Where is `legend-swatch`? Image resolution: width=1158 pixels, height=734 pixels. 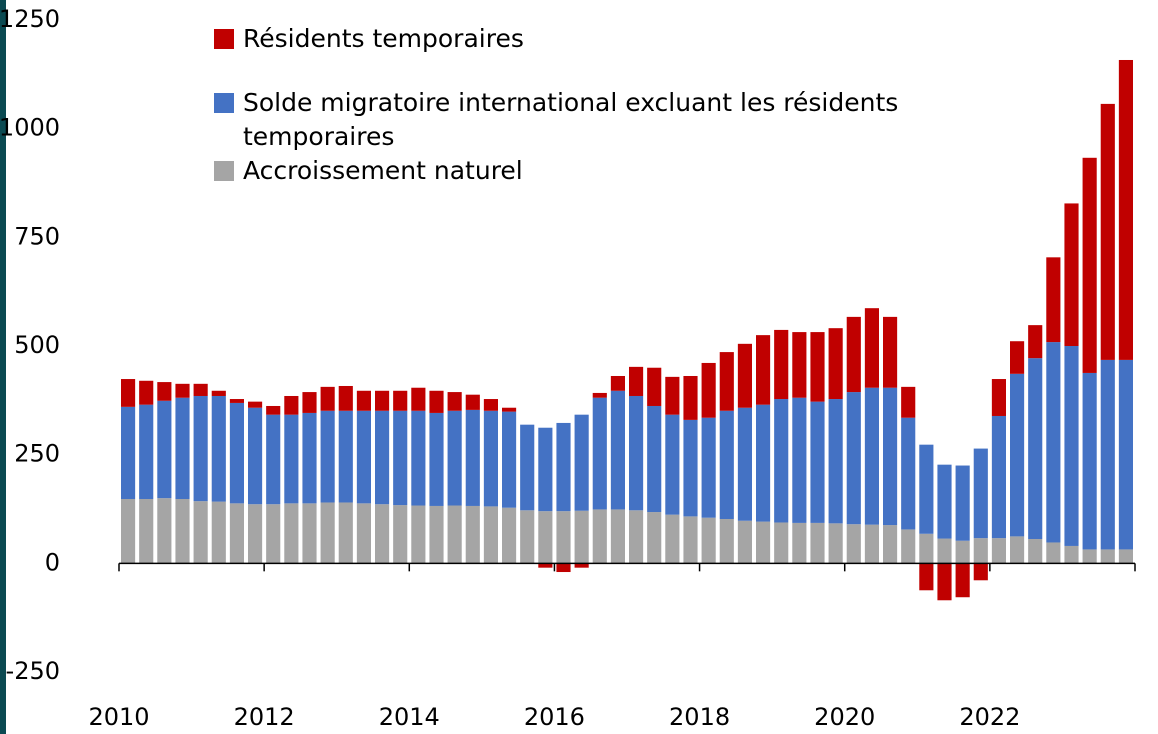
legend-swatch is located at coordinates (224, 103).